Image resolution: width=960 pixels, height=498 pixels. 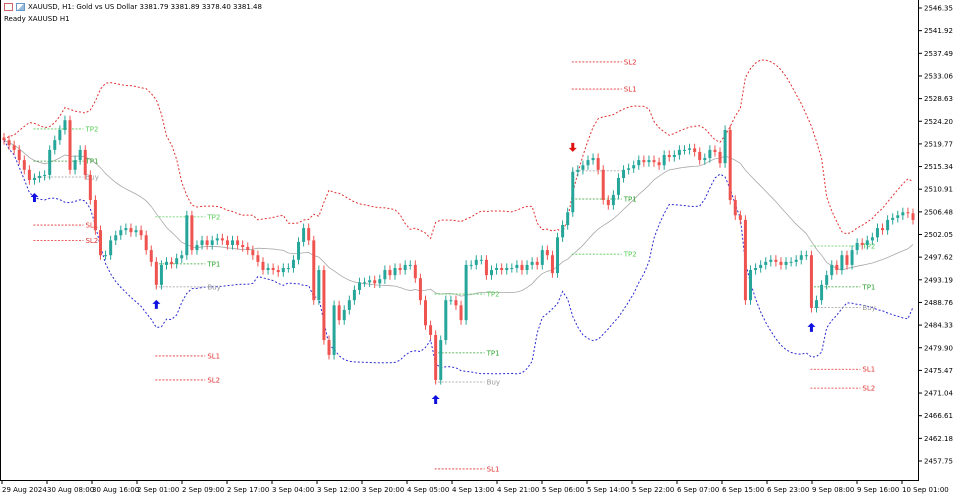 I want to click on x-tick-label: 5 Sep 14:00, so click(x=608, y=490).